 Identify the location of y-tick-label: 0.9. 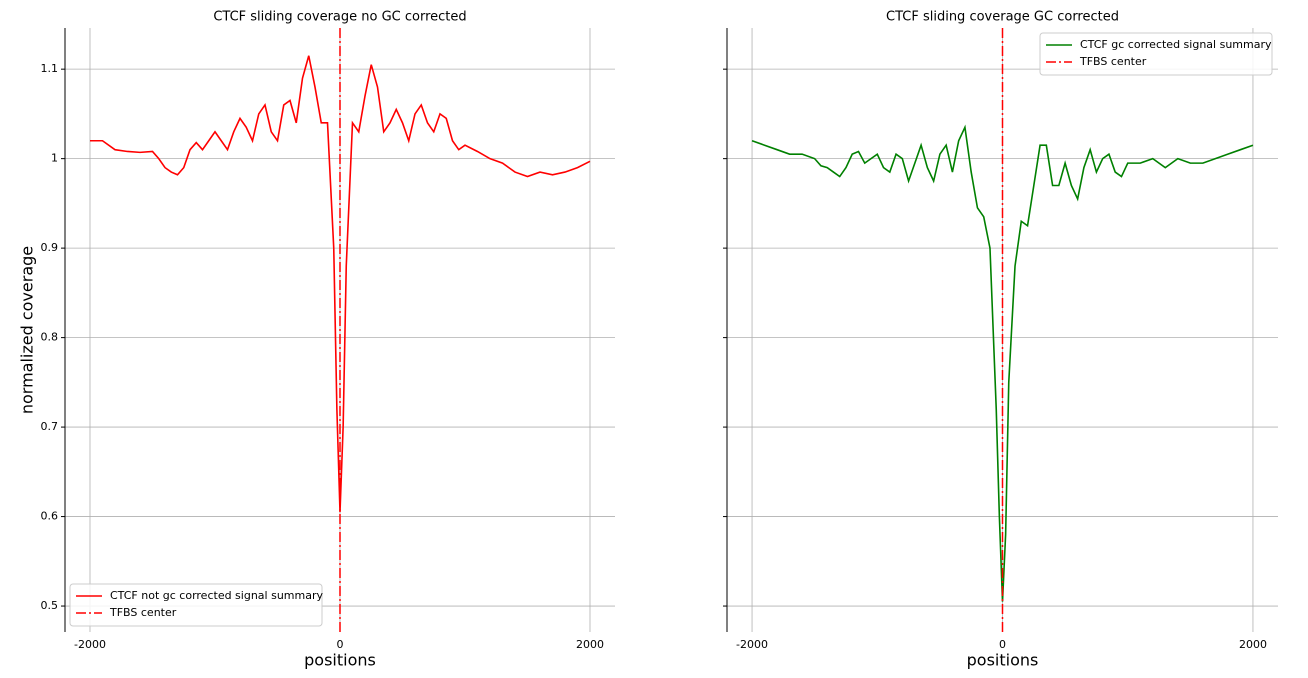
(50, 247).